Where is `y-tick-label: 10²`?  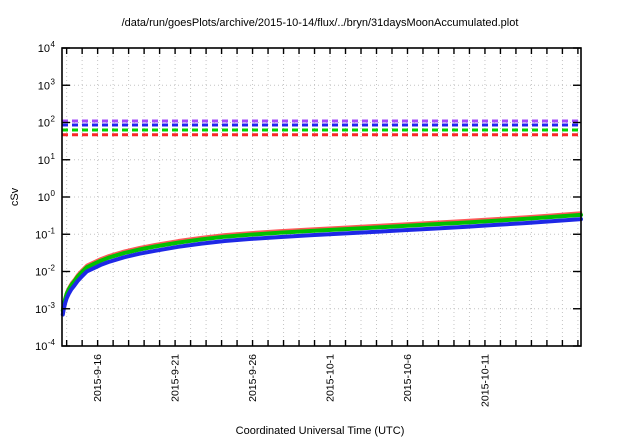
y-tick-label: 10² is located at coordinates (47, 122).